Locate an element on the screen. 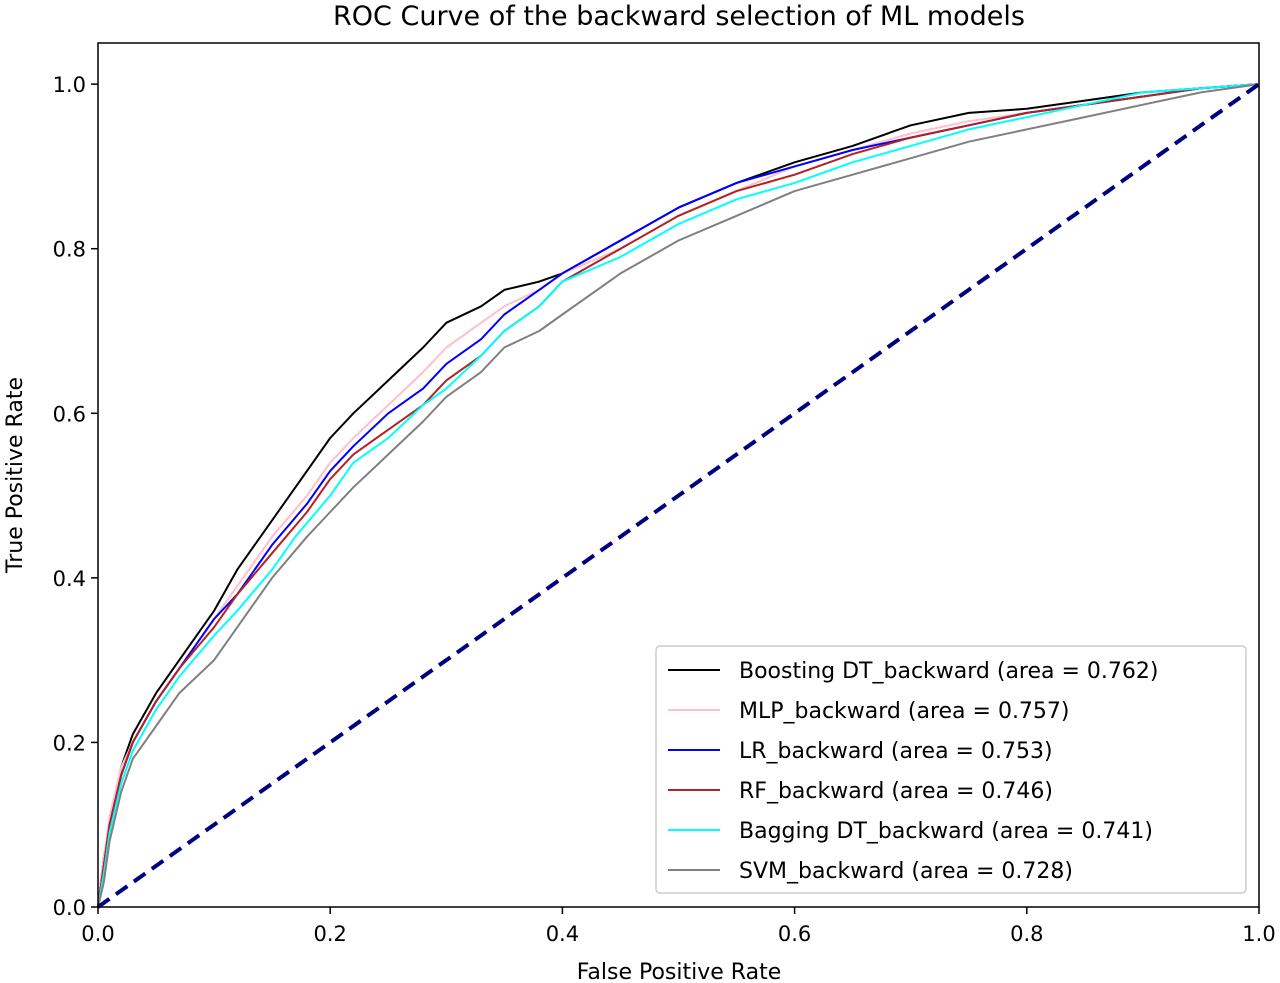  legend-label: Bagging DT_backward (area = 0.741) is located at coordinates (946, 831).